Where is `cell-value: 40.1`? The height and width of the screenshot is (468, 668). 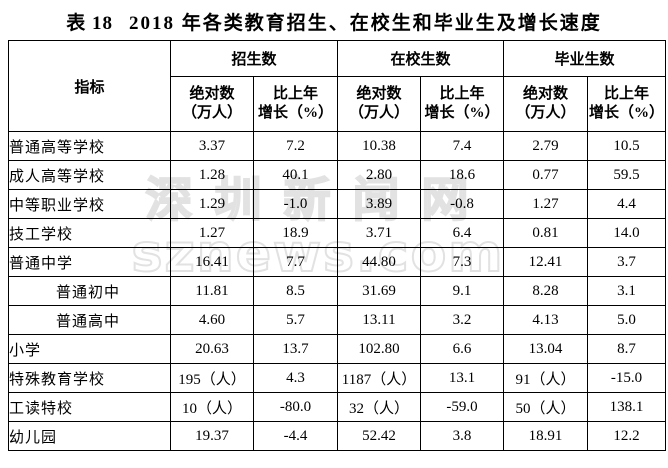 cell-value: 40.1 is located at coordinates (295, 175).